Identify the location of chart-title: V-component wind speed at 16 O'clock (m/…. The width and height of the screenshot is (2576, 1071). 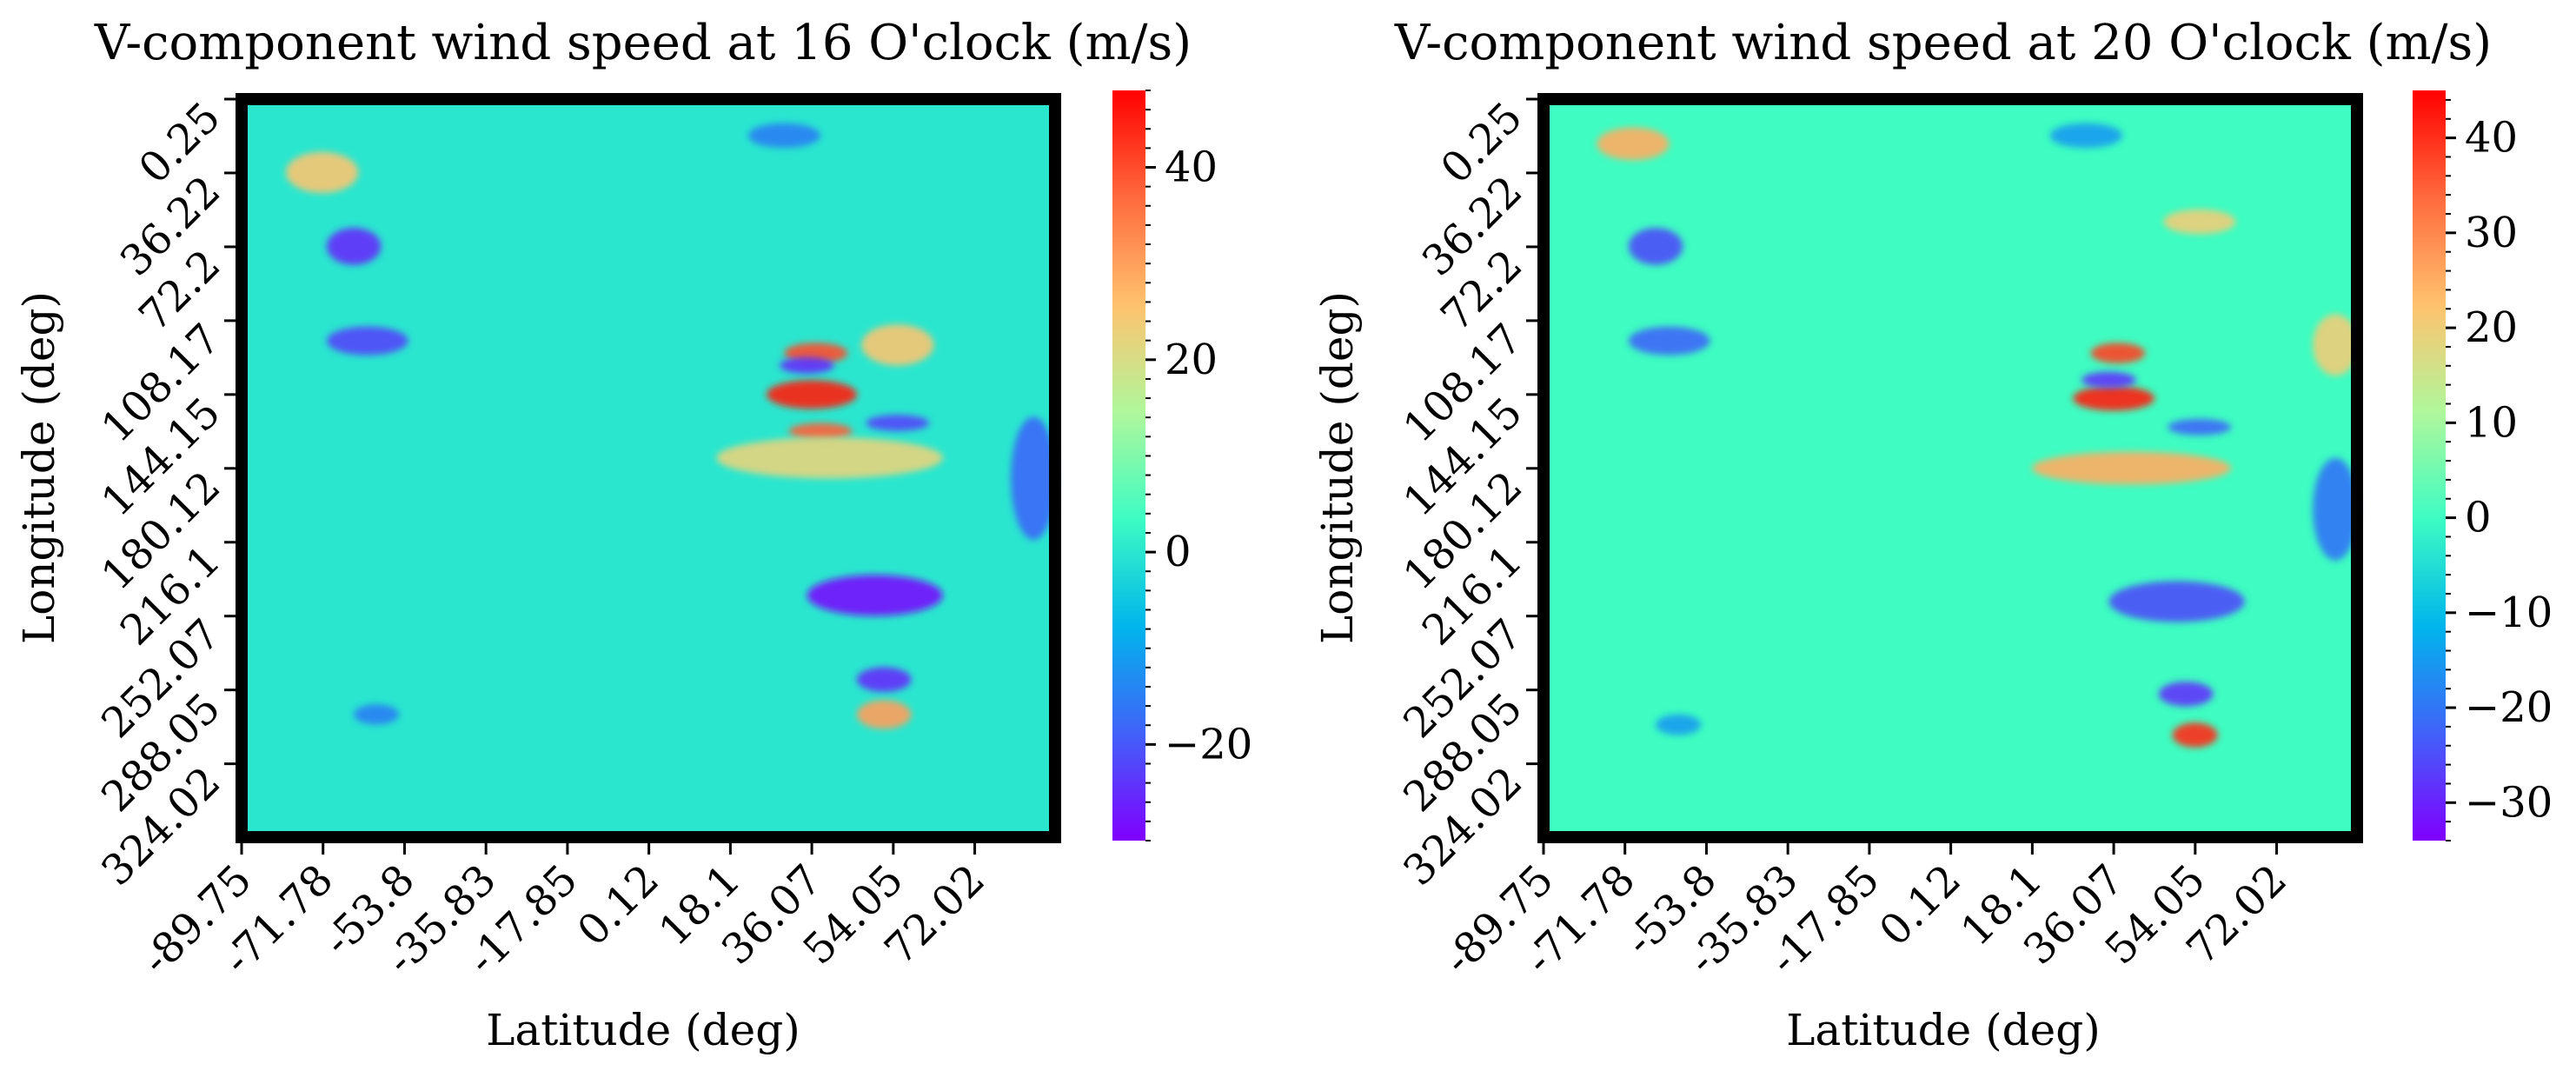
(643, 43).